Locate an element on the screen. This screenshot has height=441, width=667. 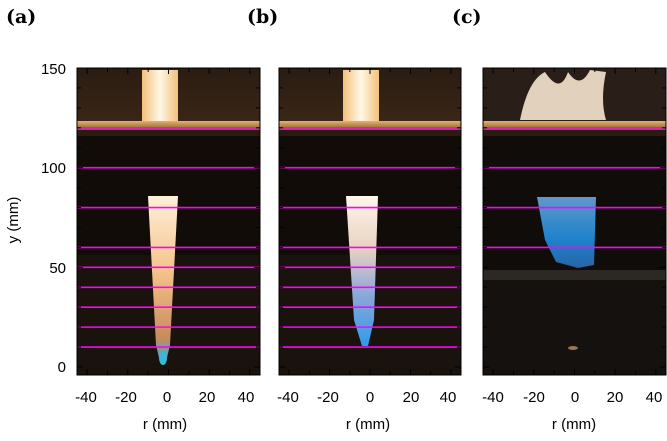
upper-flame-c is located at coordinates (563, 95).